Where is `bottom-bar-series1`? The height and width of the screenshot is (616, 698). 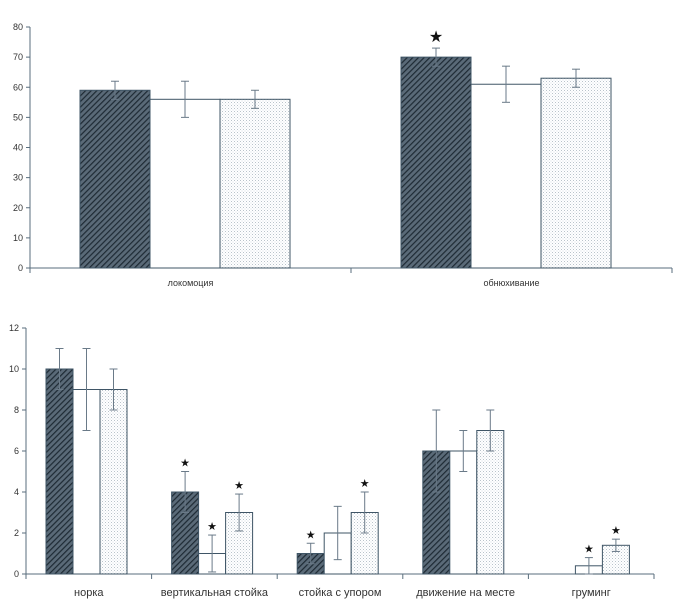
bottom-bar-series1 is located at coordinates (59, 471).